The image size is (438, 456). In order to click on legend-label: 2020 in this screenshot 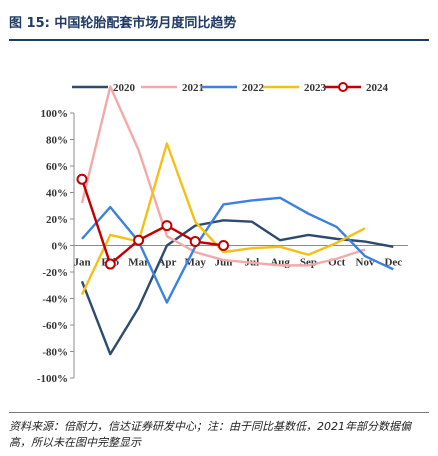, I will do `click(124, 88)`.